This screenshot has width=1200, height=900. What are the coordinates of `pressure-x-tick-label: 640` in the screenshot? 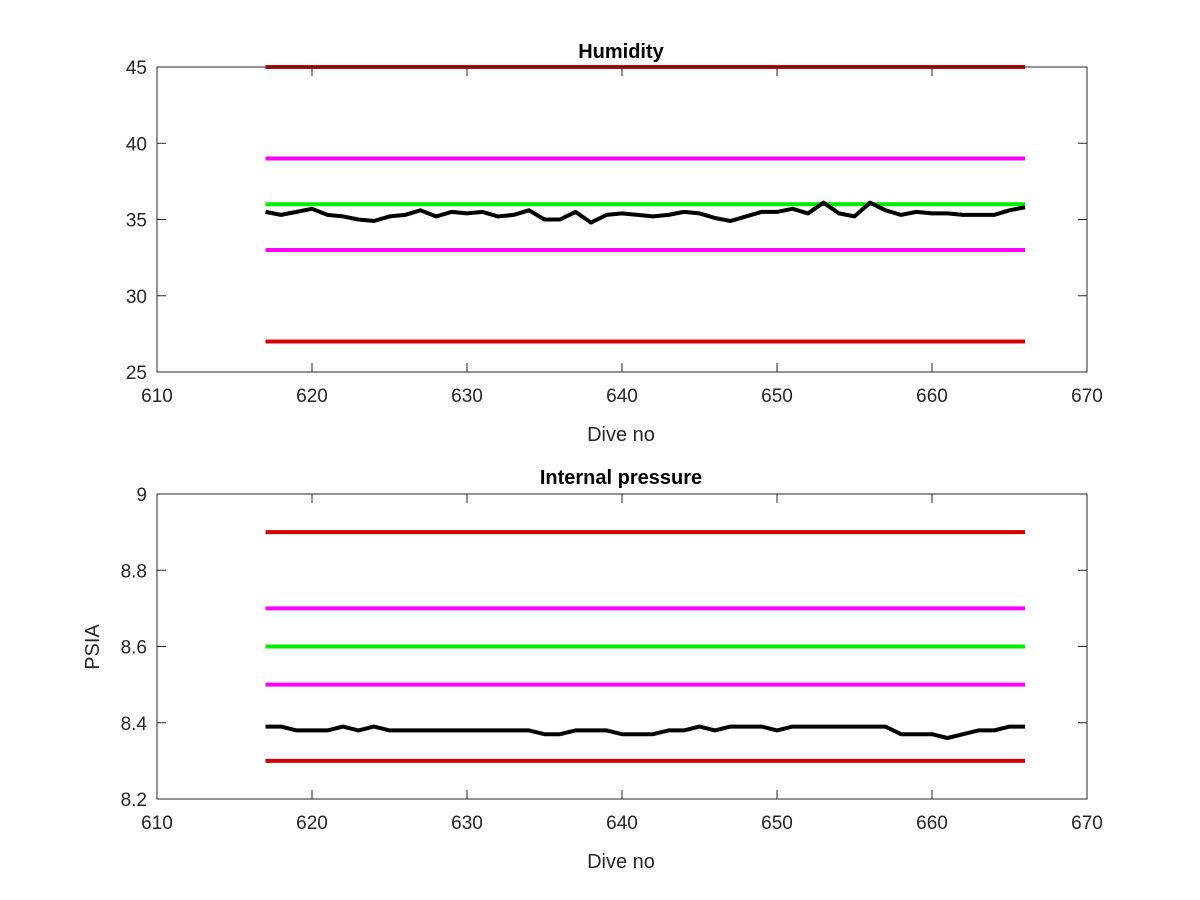 It's located at (622, 823).